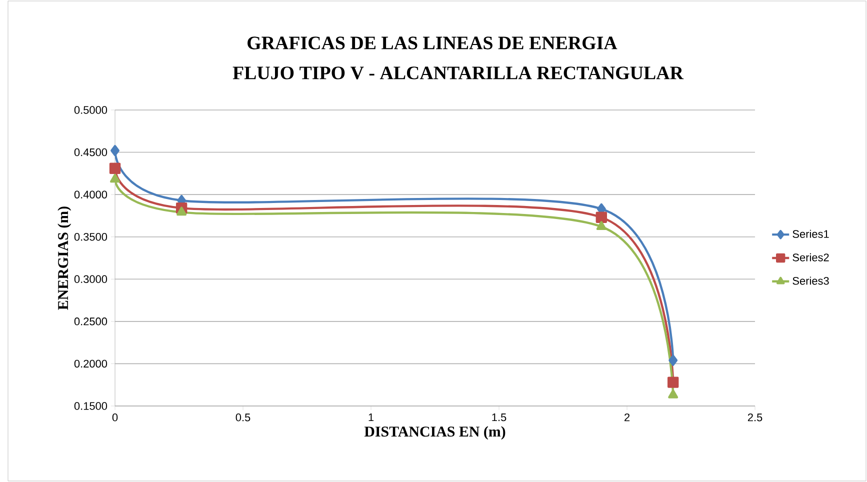 Image resolution: width=867 pixels, height=482 pixels. Describe the element at coordinates (499, 418) in the screenshot. I see `x-tick-label: 1.5` at that location.